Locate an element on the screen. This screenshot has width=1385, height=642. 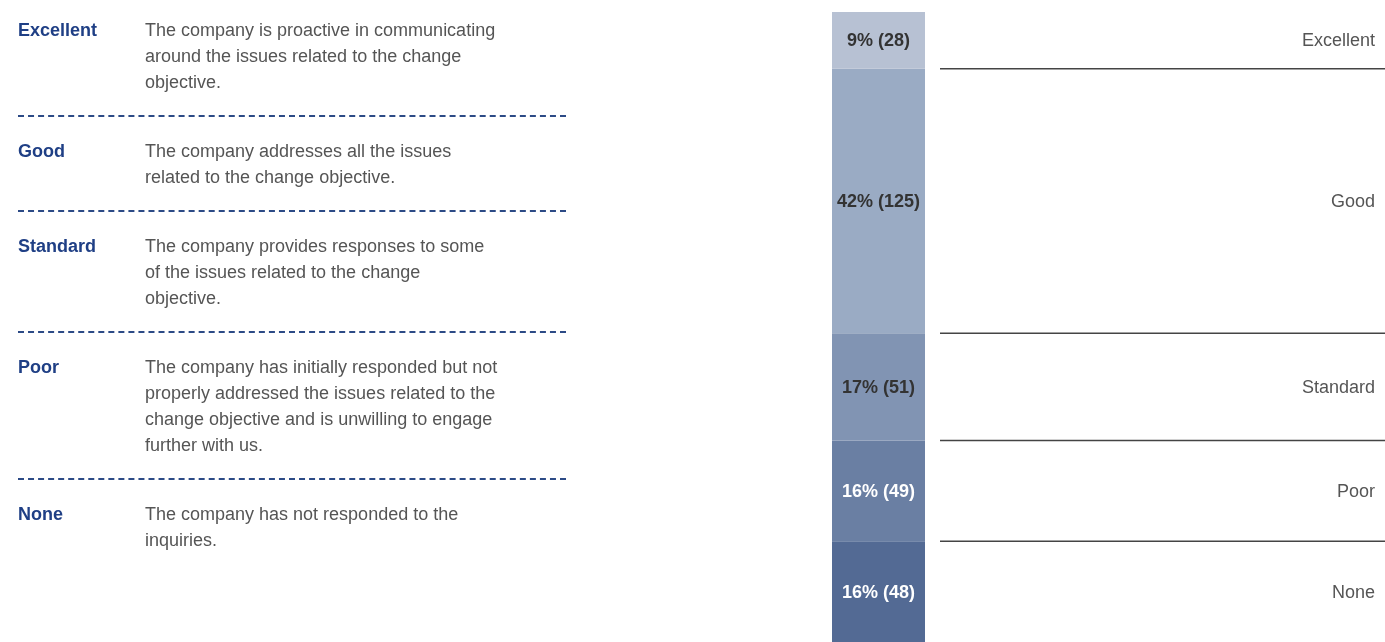
data-label: 9% (28) is located at coordinates (878, 40).